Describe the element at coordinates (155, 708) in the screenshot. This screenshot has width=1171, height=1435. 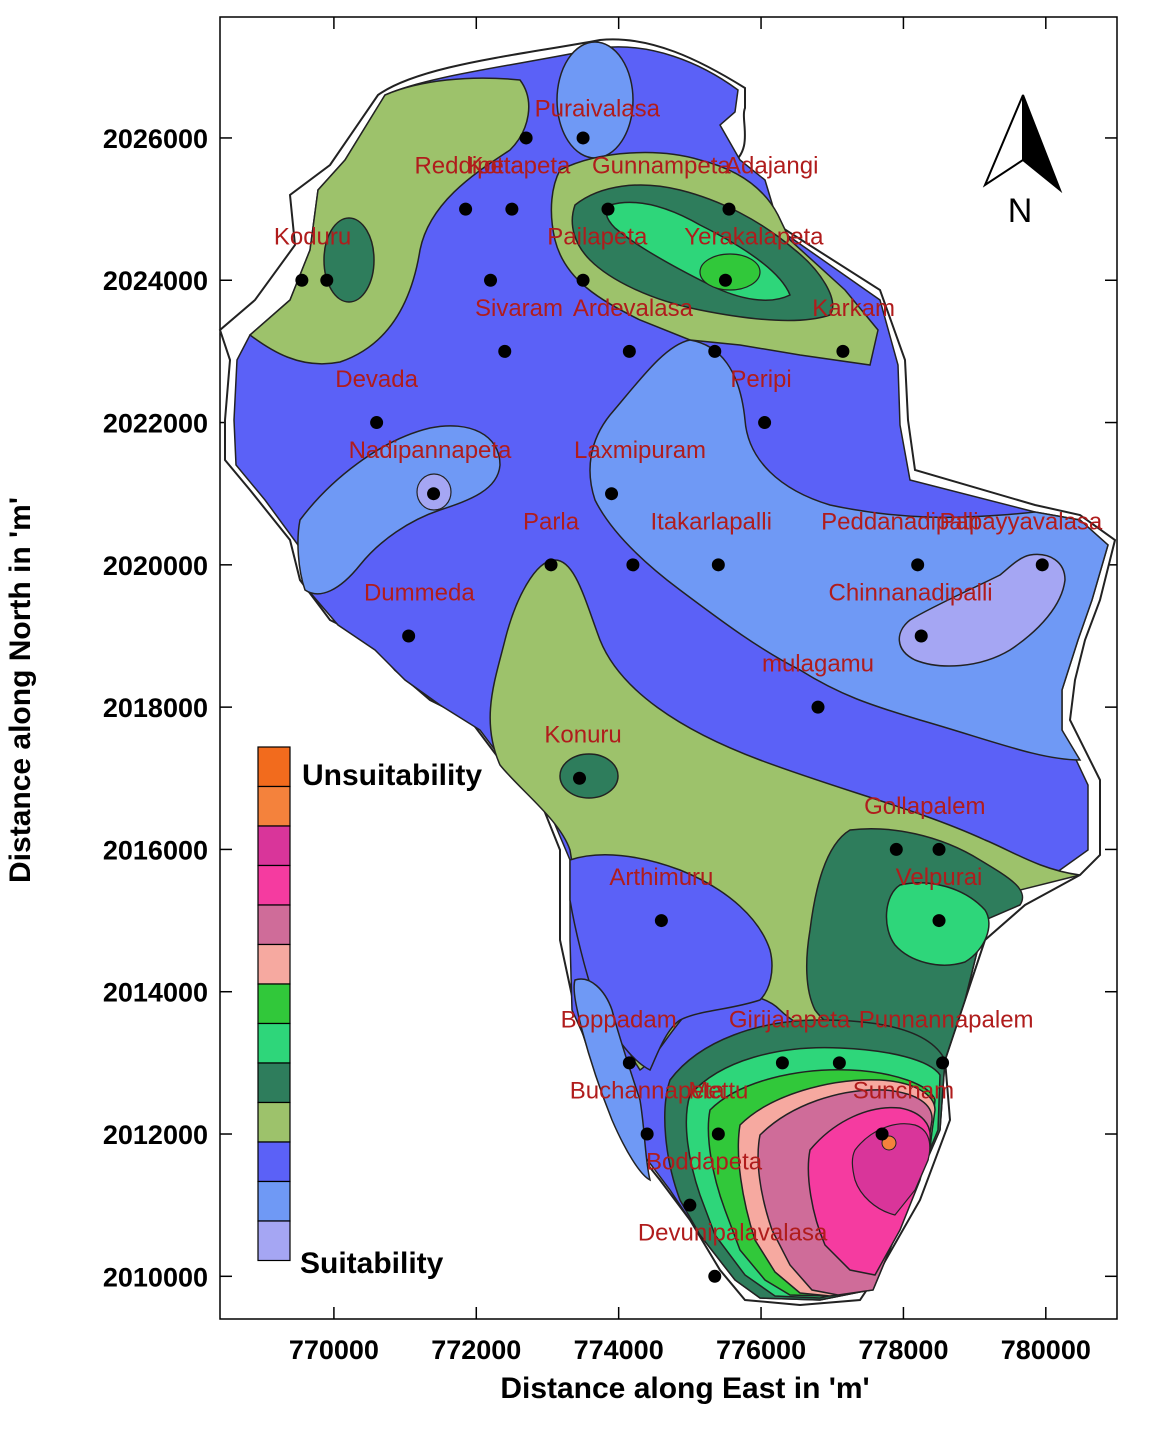
I see `y-tick-label: 2018000` at that location.